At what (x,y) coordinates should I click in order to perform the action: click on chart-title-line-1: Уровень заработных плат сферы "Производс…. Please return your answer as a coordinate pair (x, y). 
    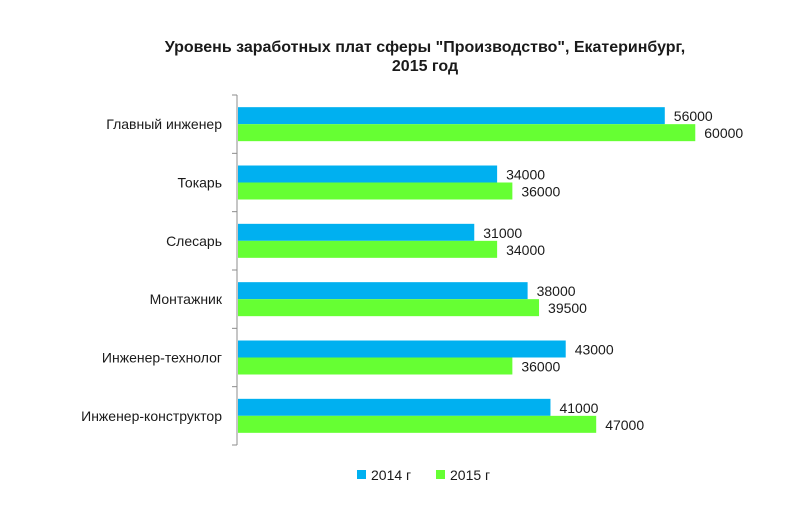
    Looking at the image, I should click on (425, 47).